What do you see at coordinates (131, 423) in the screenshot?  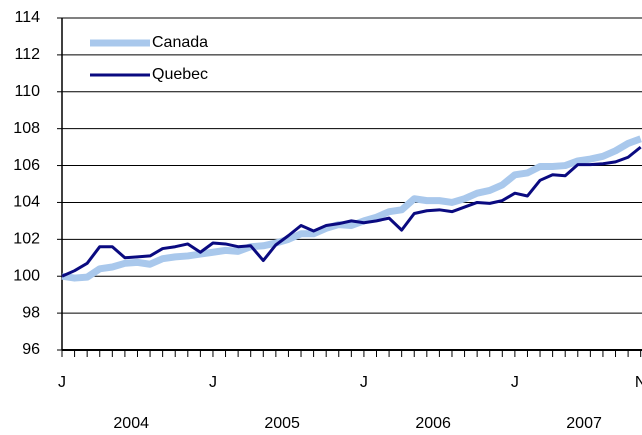 I see `year-label: 2004` at bounding box center [131, 423].